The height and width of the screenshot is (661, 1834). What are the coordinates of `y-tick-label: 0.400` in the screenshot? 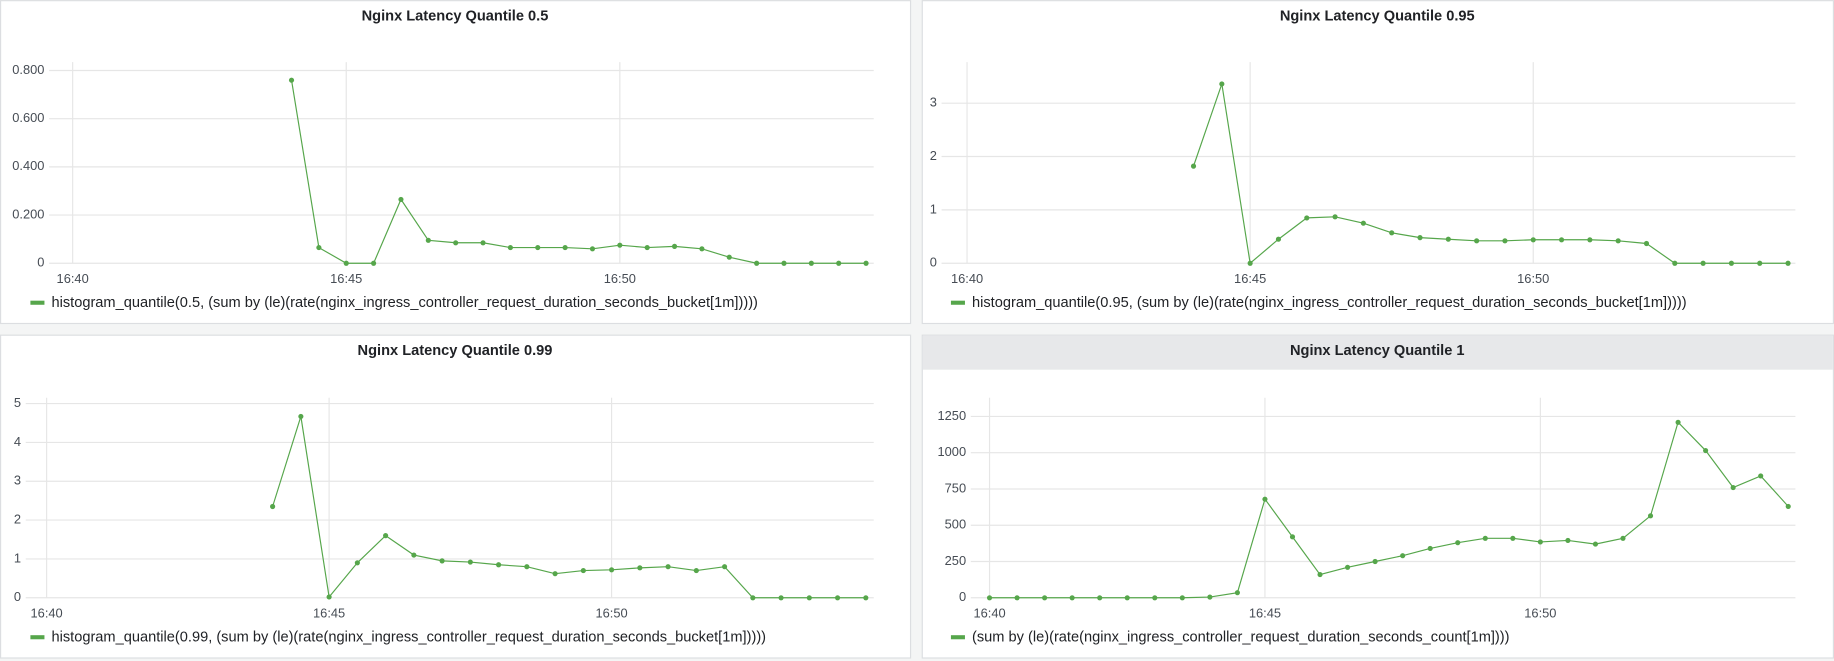 It's located at (28, 165).